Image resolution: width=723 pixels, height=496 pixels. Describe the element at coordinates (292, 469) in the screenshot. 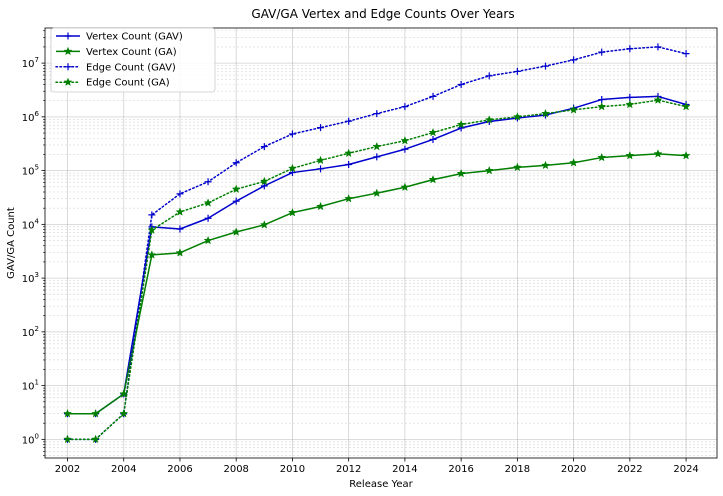

I see `x-tick-label: 2010` at that location.